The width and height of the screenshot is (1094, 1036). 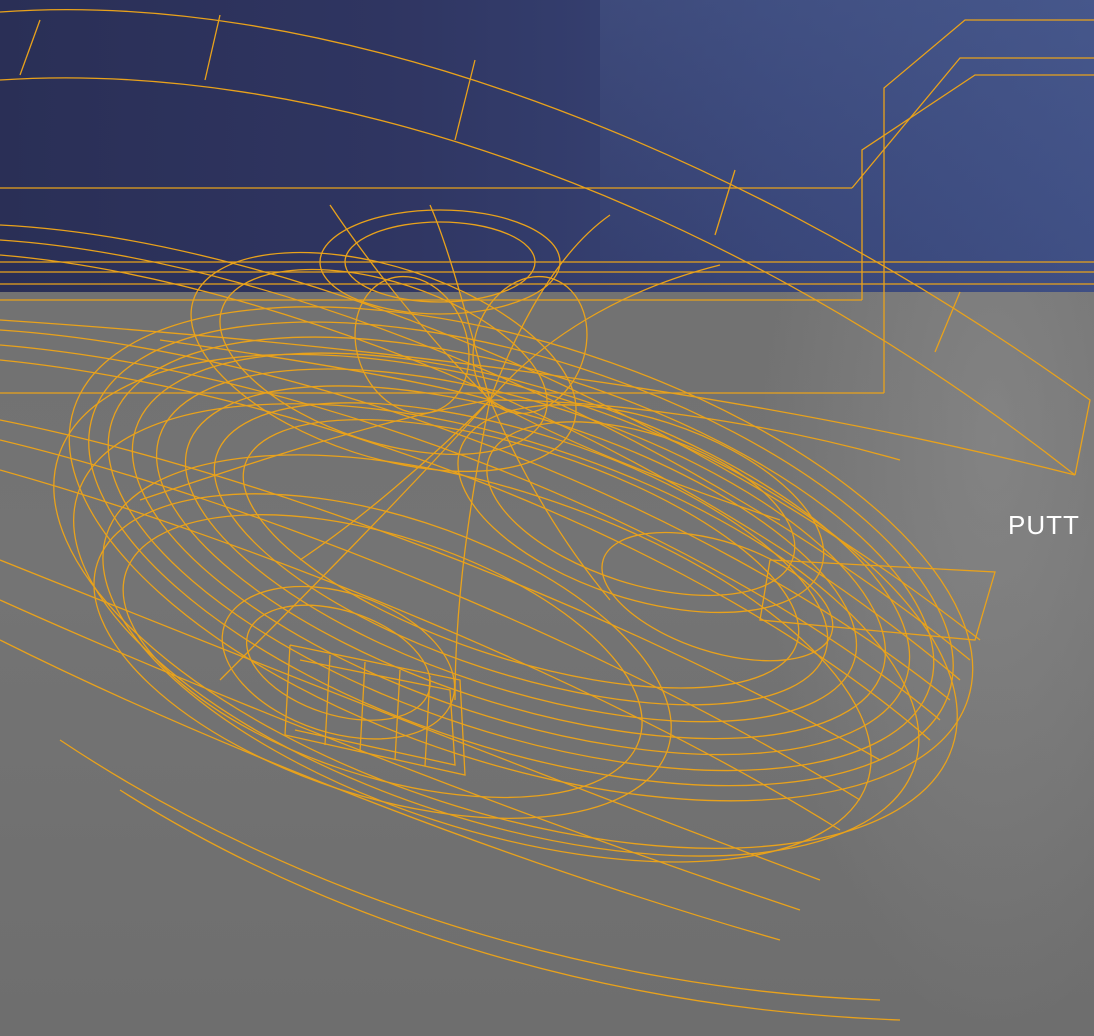 What do you see at coordinates (1044, 525) in the screenshot?
I see `caption-text: PUTT` at bounding box center [1044, 525].